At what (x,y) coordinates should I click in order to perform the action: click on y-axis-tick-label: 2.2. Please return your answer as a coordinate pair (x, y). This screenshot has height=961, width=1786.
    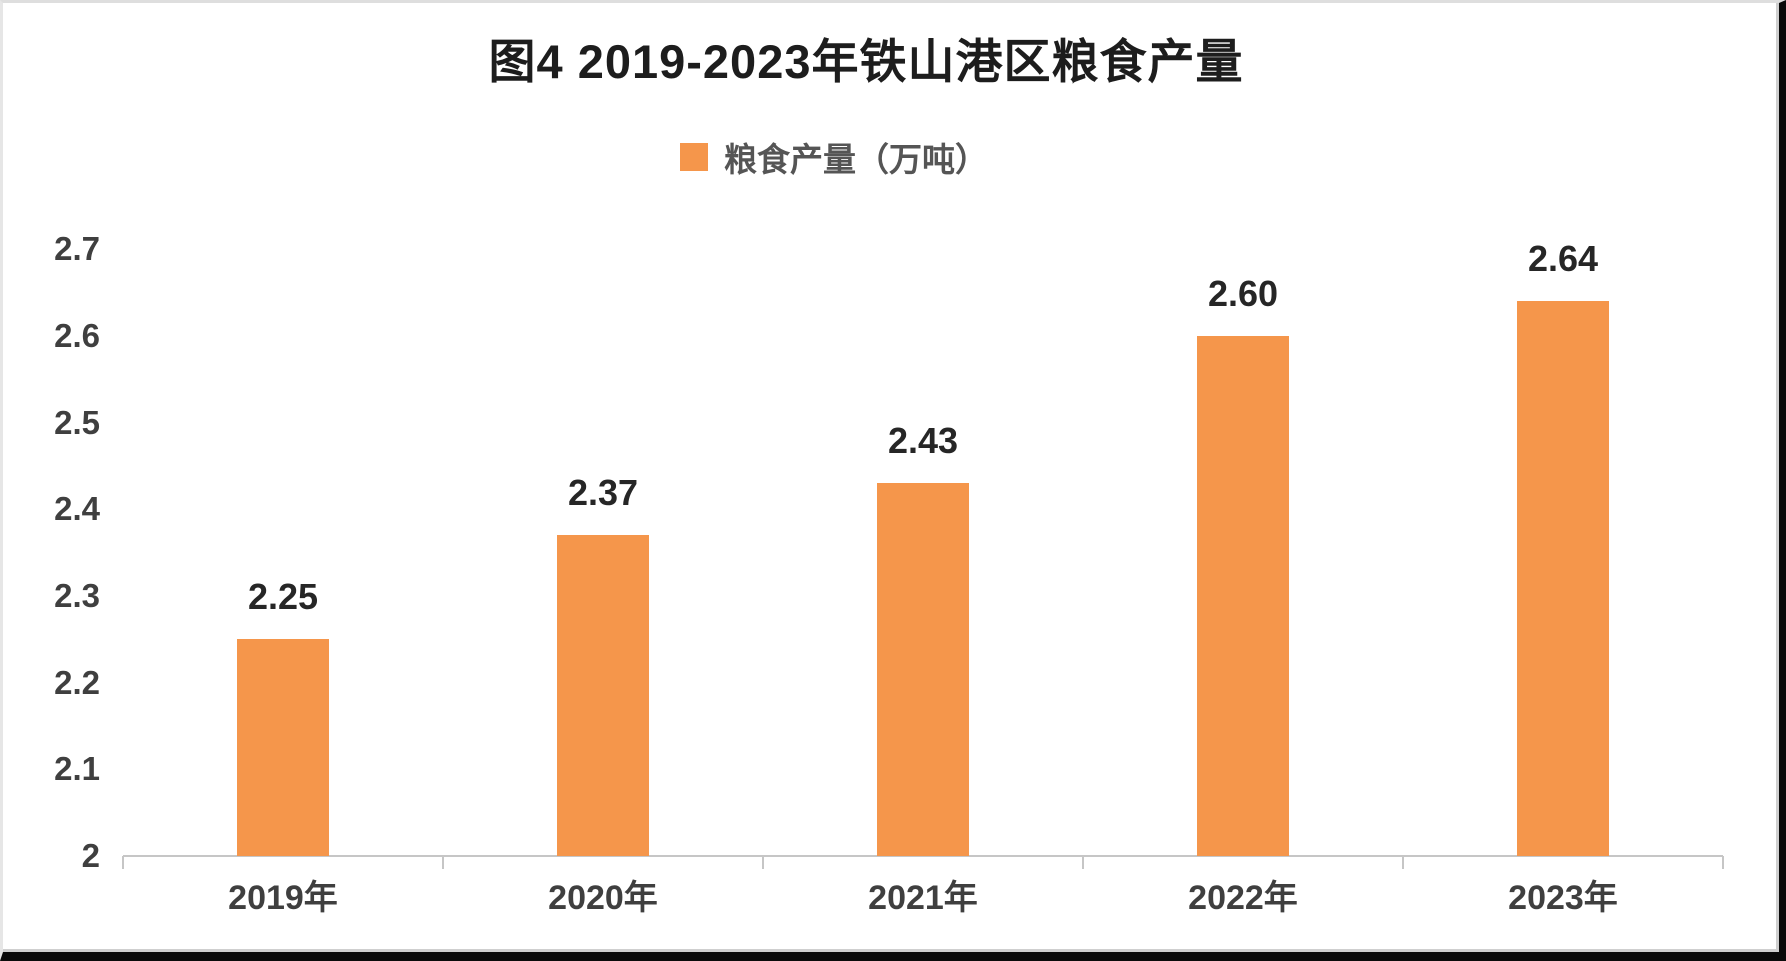
    Looking at the image, I should click on (77, 682).